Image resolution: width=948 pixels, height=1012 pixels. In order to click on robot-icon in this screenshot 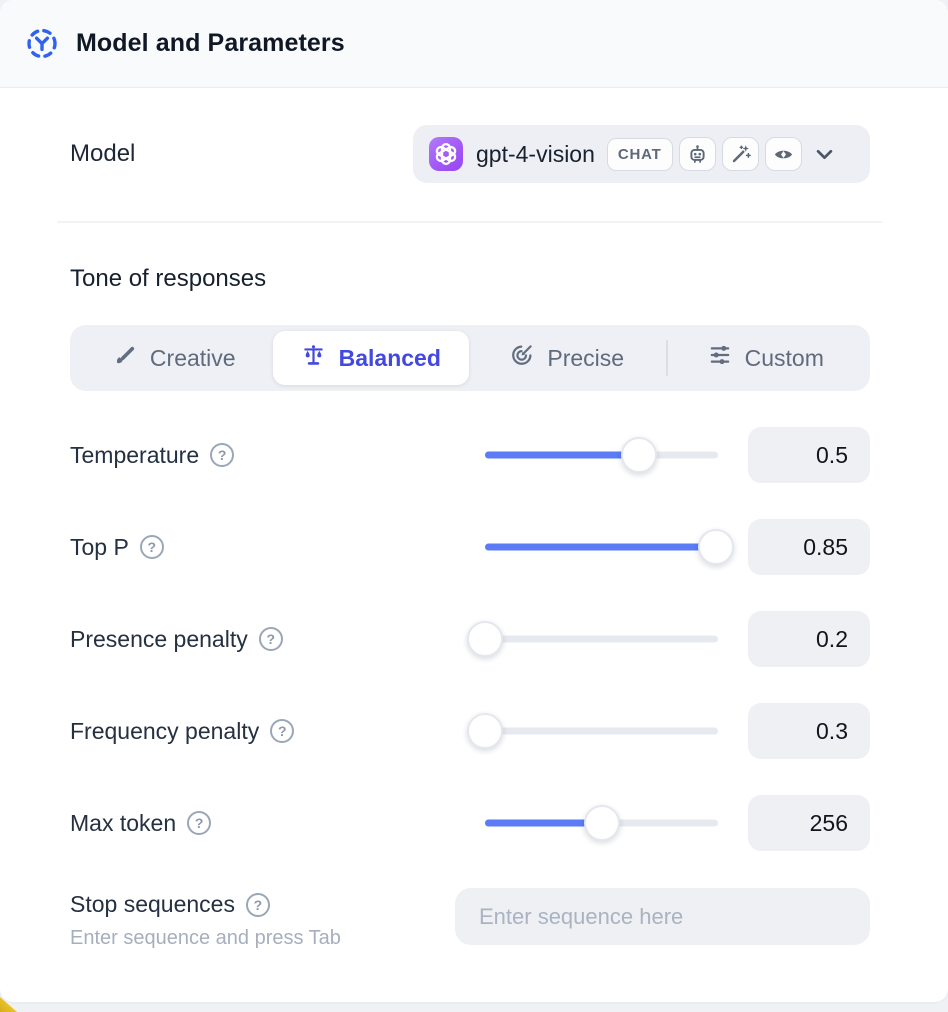, I will do `click(697, 154)`.